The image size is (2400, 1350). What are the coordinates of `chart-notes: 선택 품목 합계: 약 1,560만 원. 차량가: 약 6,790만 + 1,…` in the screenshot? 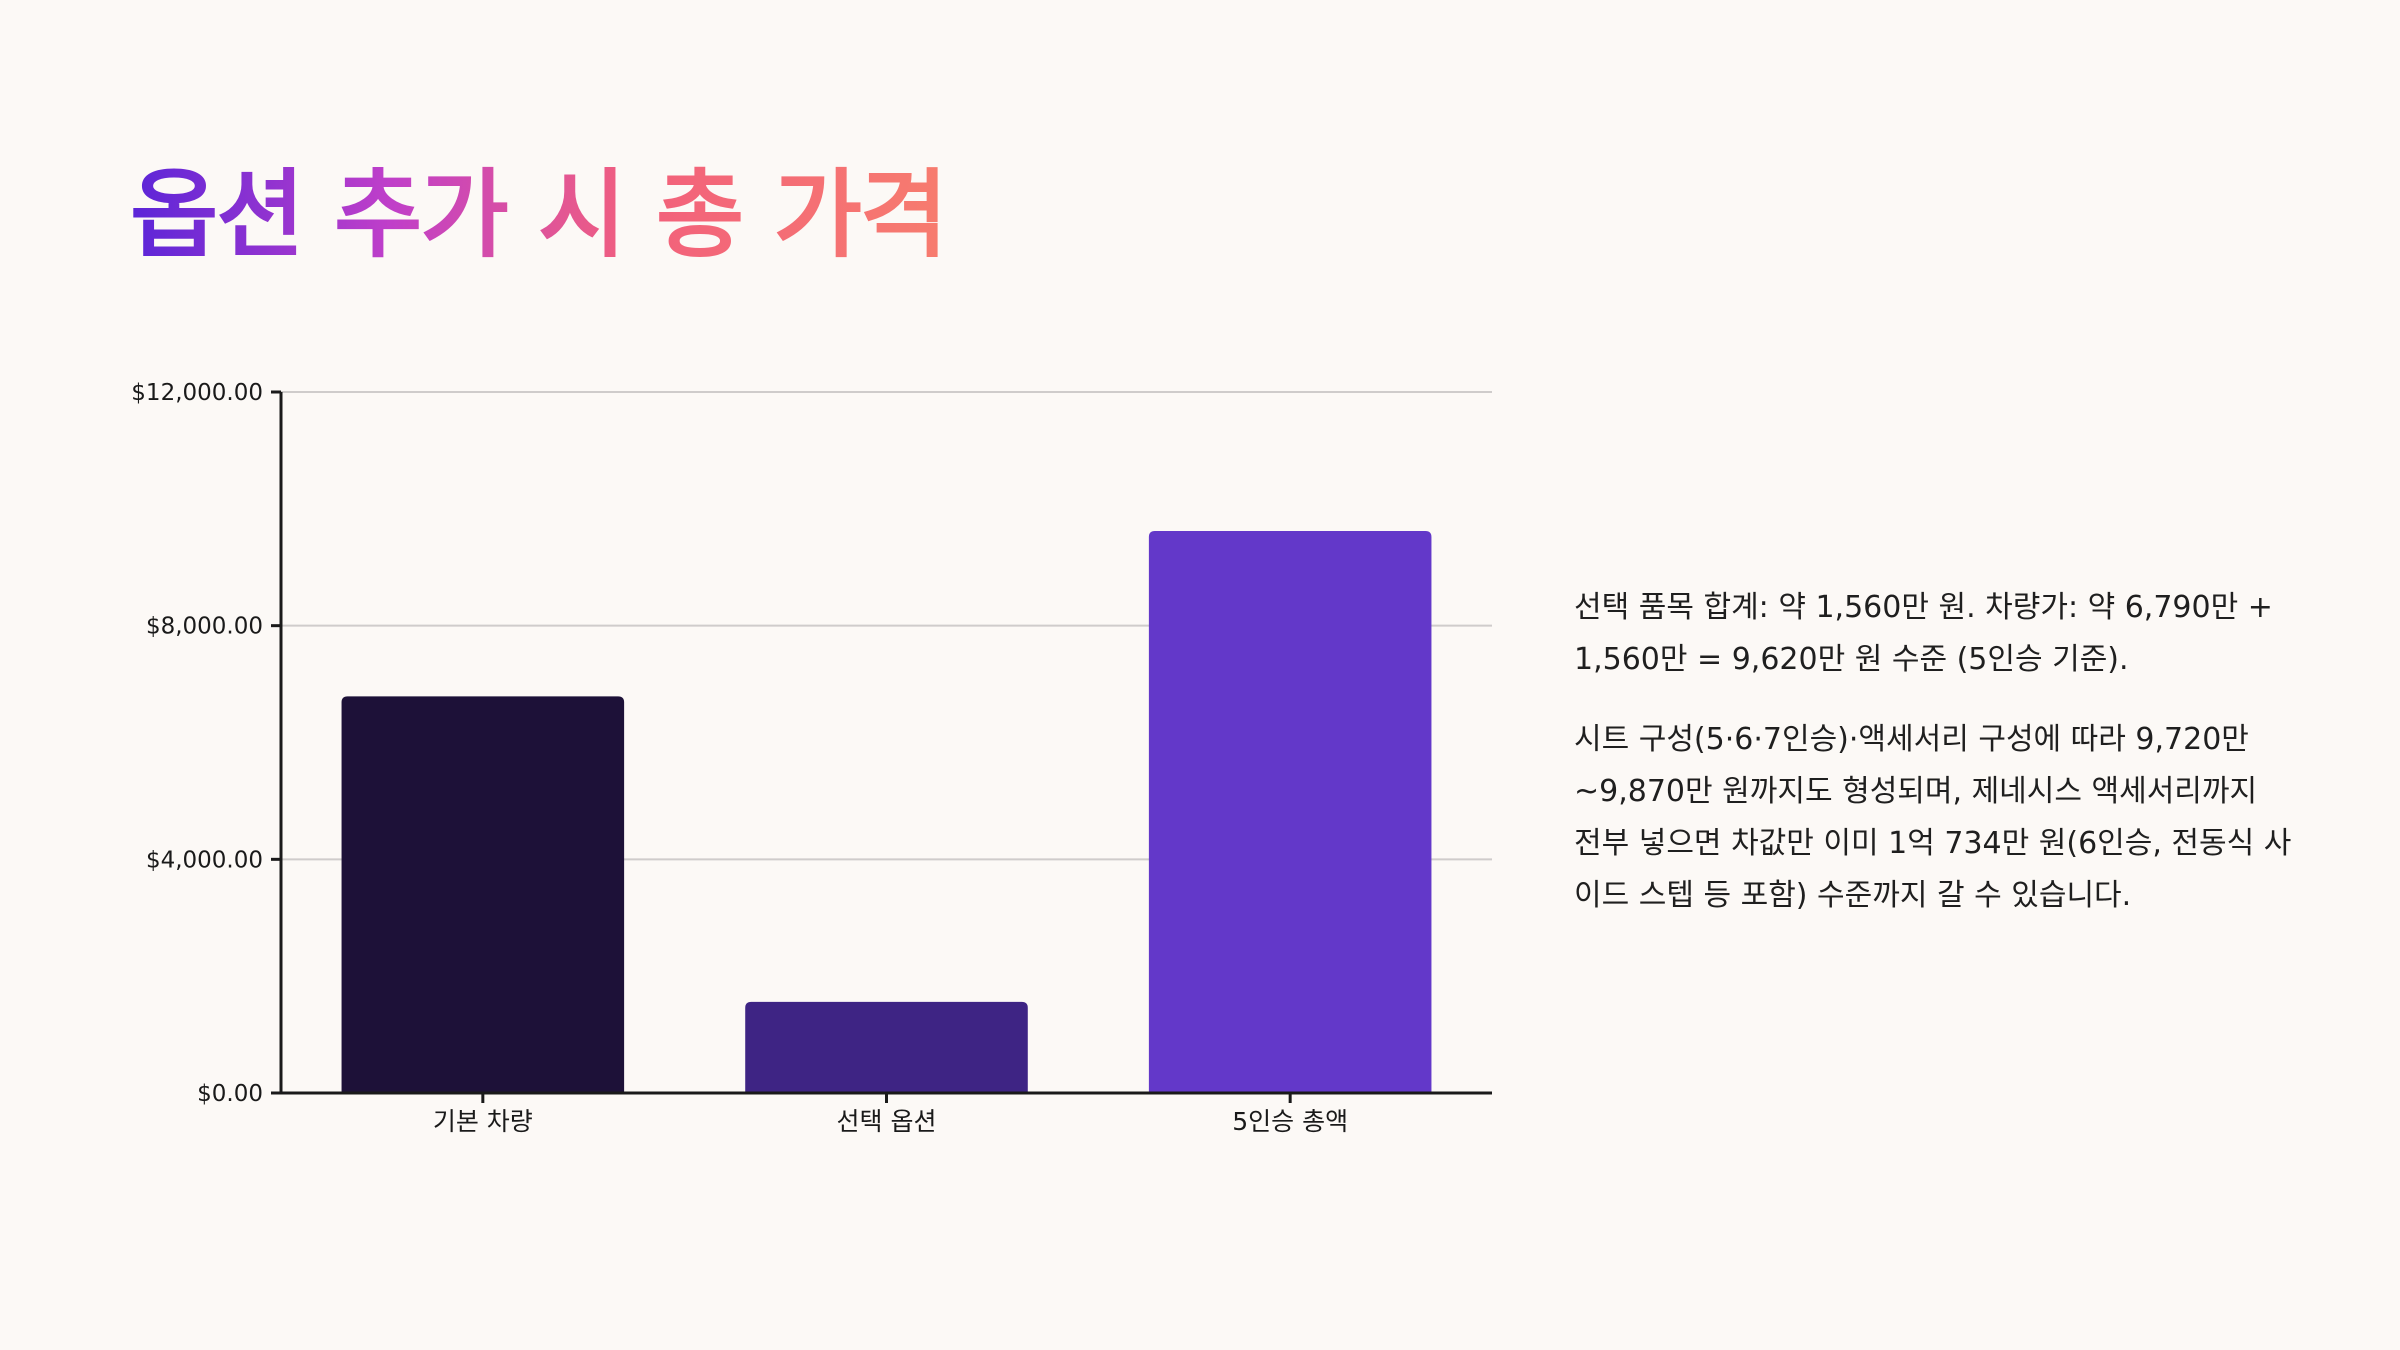 It's located at (1934, 766).